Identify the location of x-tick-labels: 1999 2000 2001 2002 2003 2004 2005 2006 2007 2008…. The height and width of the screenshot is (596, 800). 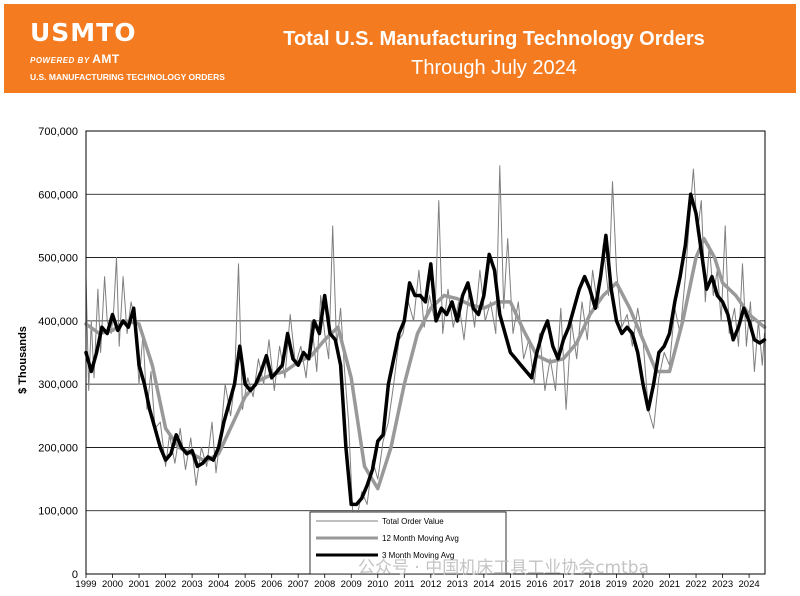
(417, 582).